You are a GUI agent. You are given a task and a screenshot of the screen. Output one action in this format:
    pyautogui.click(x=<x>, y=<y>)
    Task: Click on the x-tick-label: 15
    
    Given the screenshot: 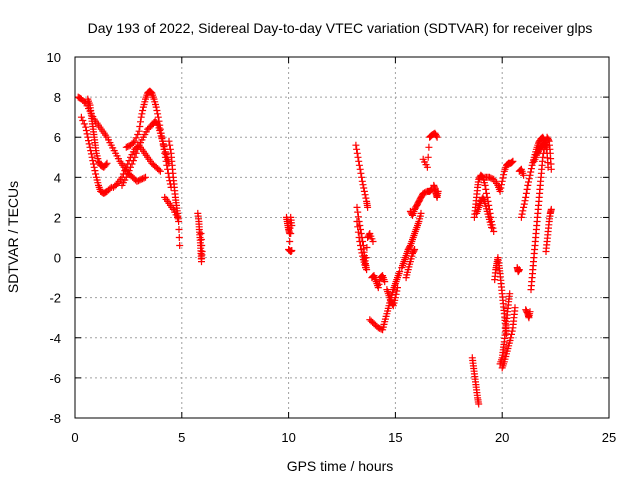 What is the action you would take?
    pyautogui.click(x=395, y=437)
    